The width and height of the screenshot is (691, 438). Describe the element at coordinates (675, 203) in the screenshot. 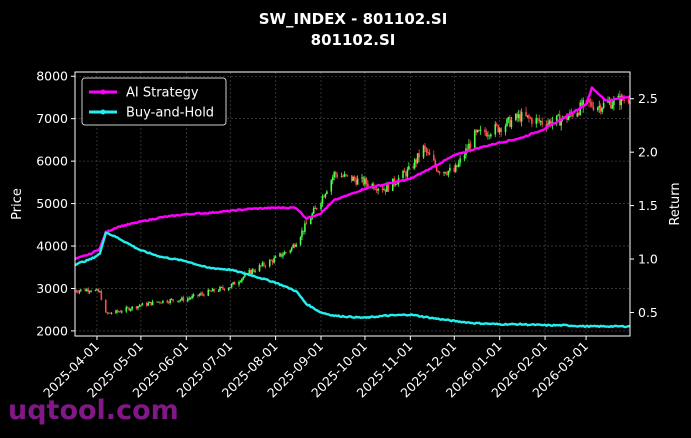

I see `y-axis-right-label: Return` at that location.